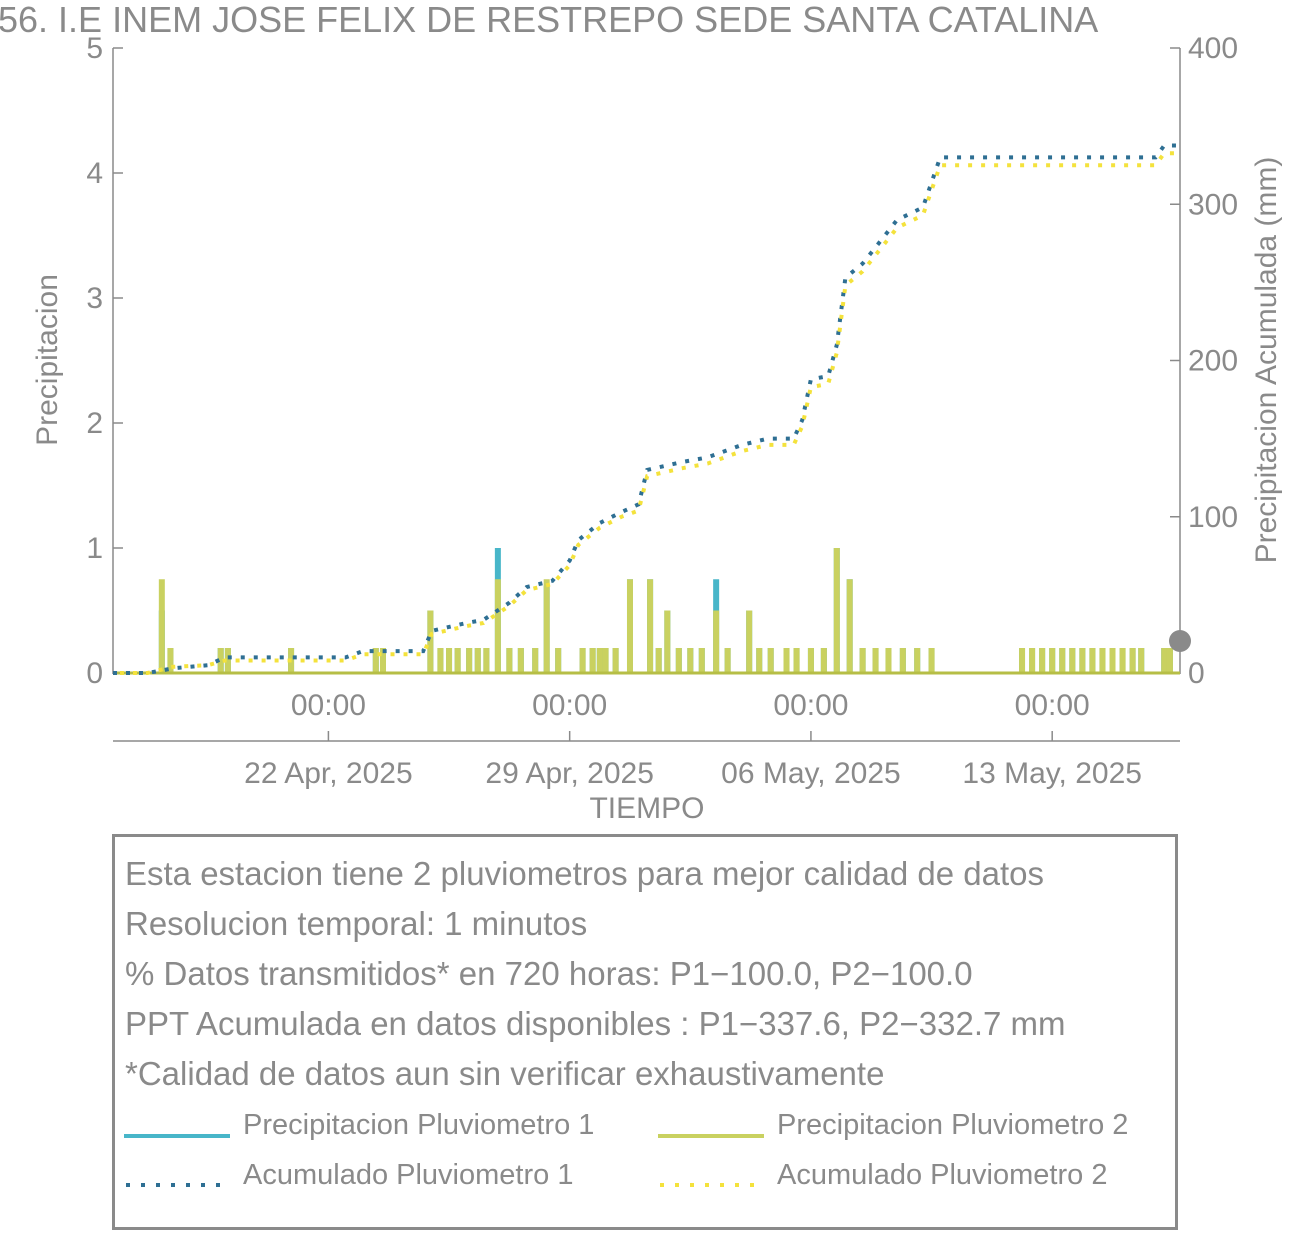 The width and height of the screenshot is (1294, 1236). What do you see at coordinates (1213, 48) in the screenshot?
I see `right-y-tick-label: 400` at bounding box center [1213, 48].